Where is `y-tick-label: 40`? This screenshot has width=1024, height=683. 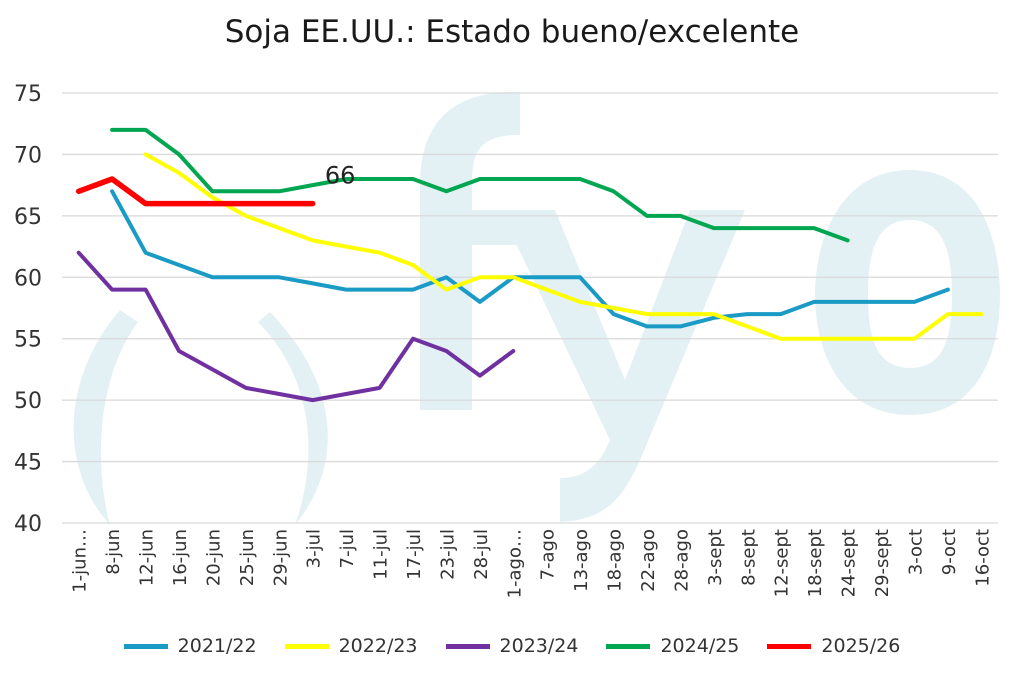
y-tick-label: 40 is located at coordinates (28, 524).